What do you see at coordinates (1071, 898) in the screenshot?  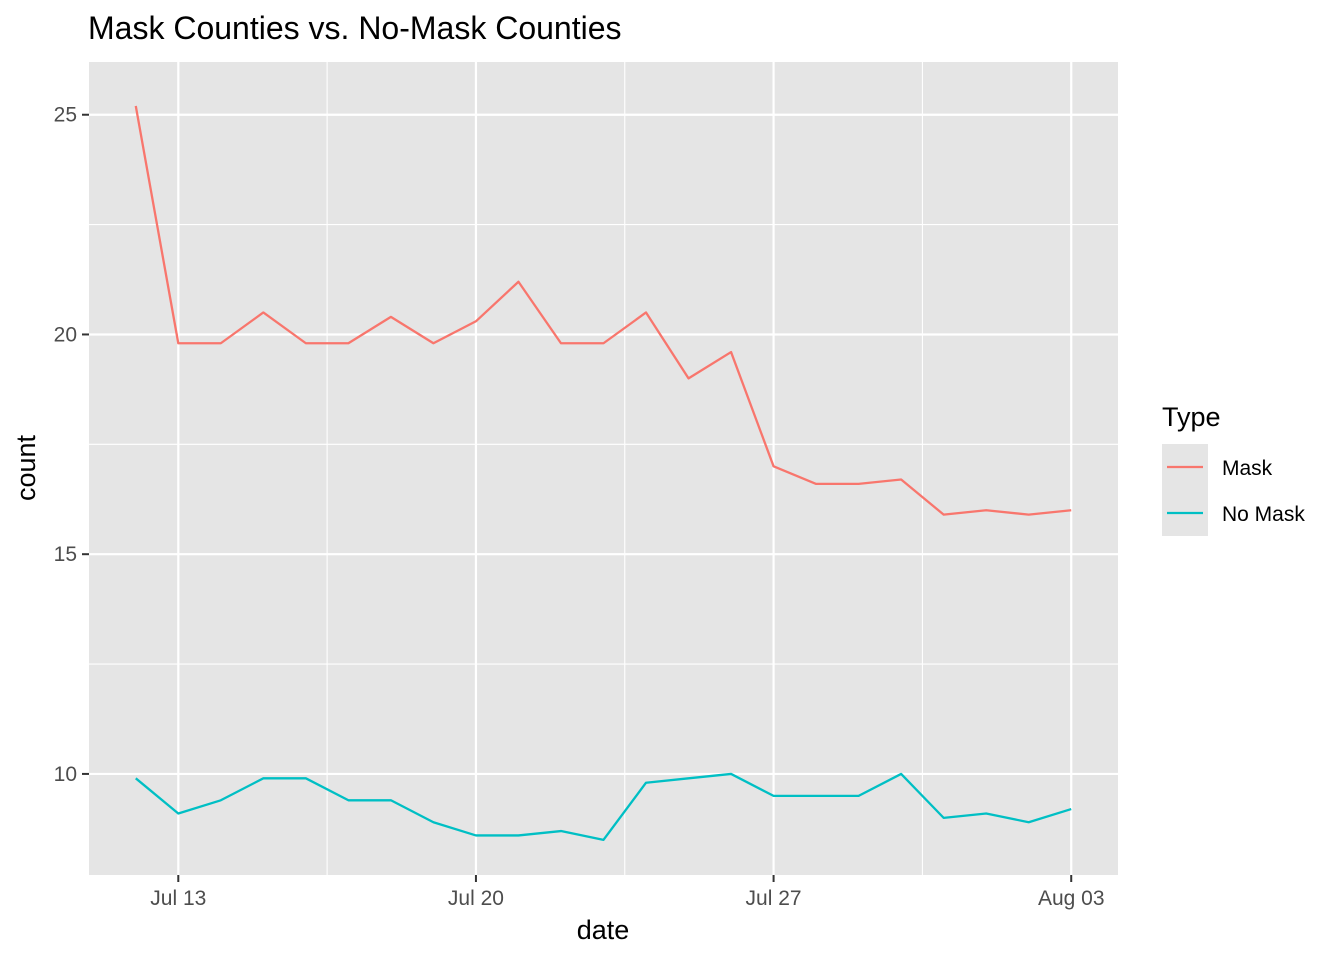 I see `x-tick-label: Aug 03` at bounding box center [1071, 898].